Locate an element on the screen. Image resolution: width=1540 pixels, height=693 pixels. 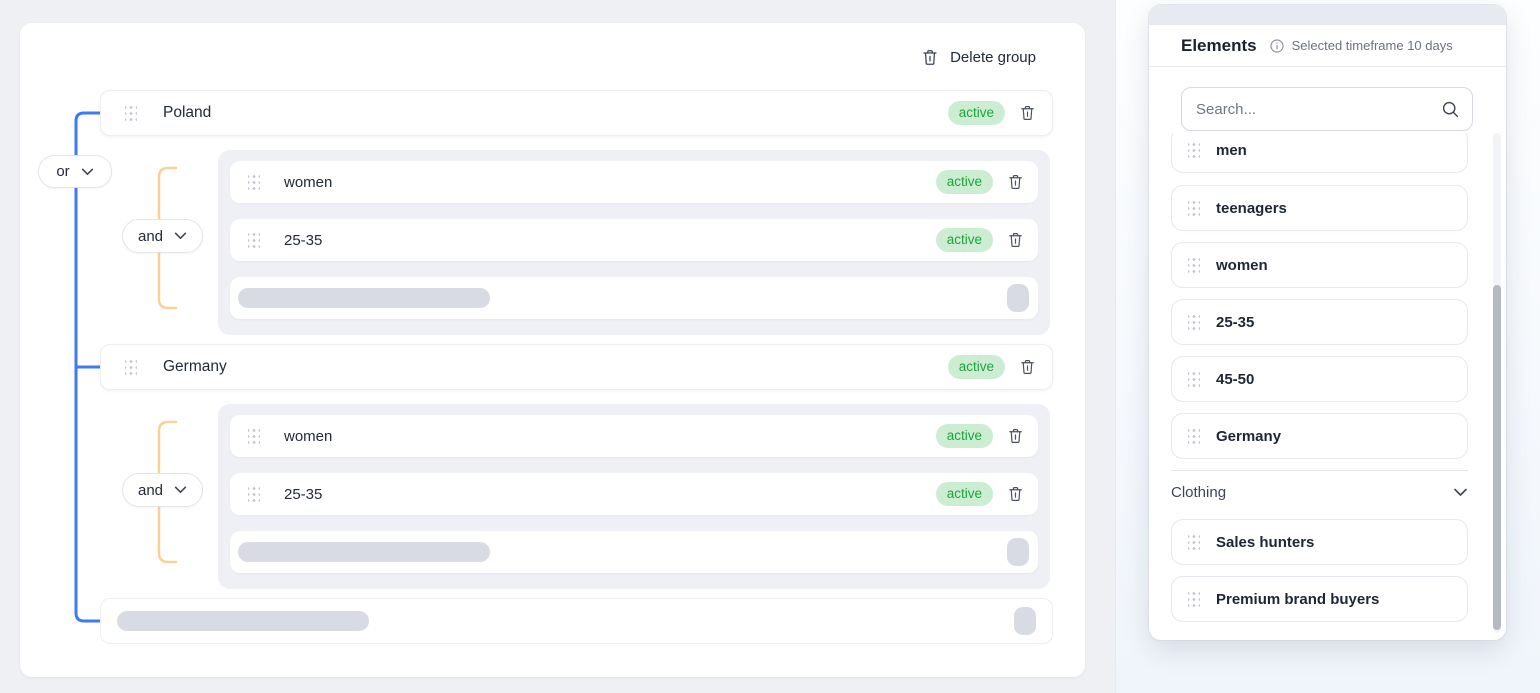
element-item-men: men is located at coordinates (1319, 153).